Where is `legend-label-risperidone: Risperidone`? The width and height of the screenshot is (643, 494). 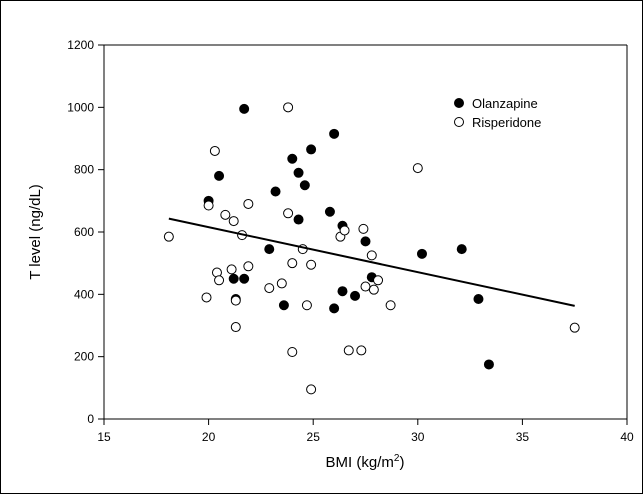 legend-label-risperidone: Risperidone is located at coordinates (506, 122).